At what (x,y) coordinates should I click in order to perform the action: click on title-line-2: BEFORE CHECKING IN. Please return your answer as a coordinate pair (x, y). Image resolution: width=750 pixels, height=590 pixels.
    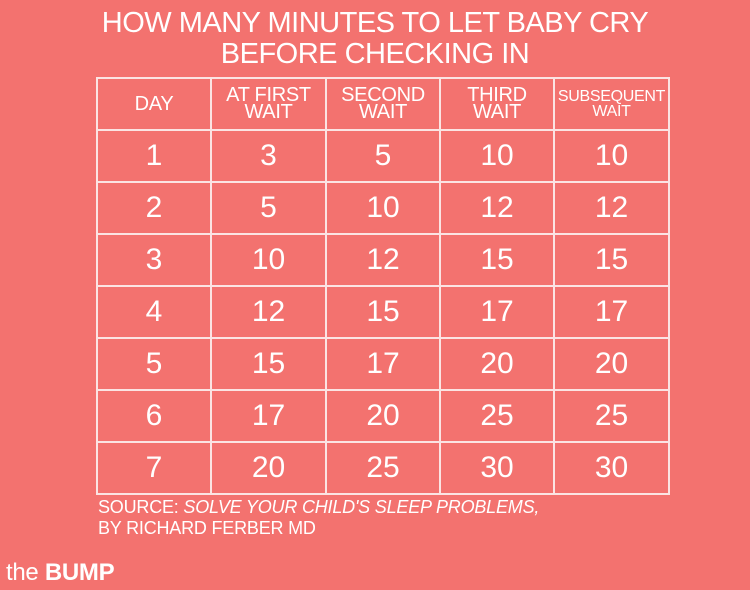
    Looking at the image, I should click on (375, 54).